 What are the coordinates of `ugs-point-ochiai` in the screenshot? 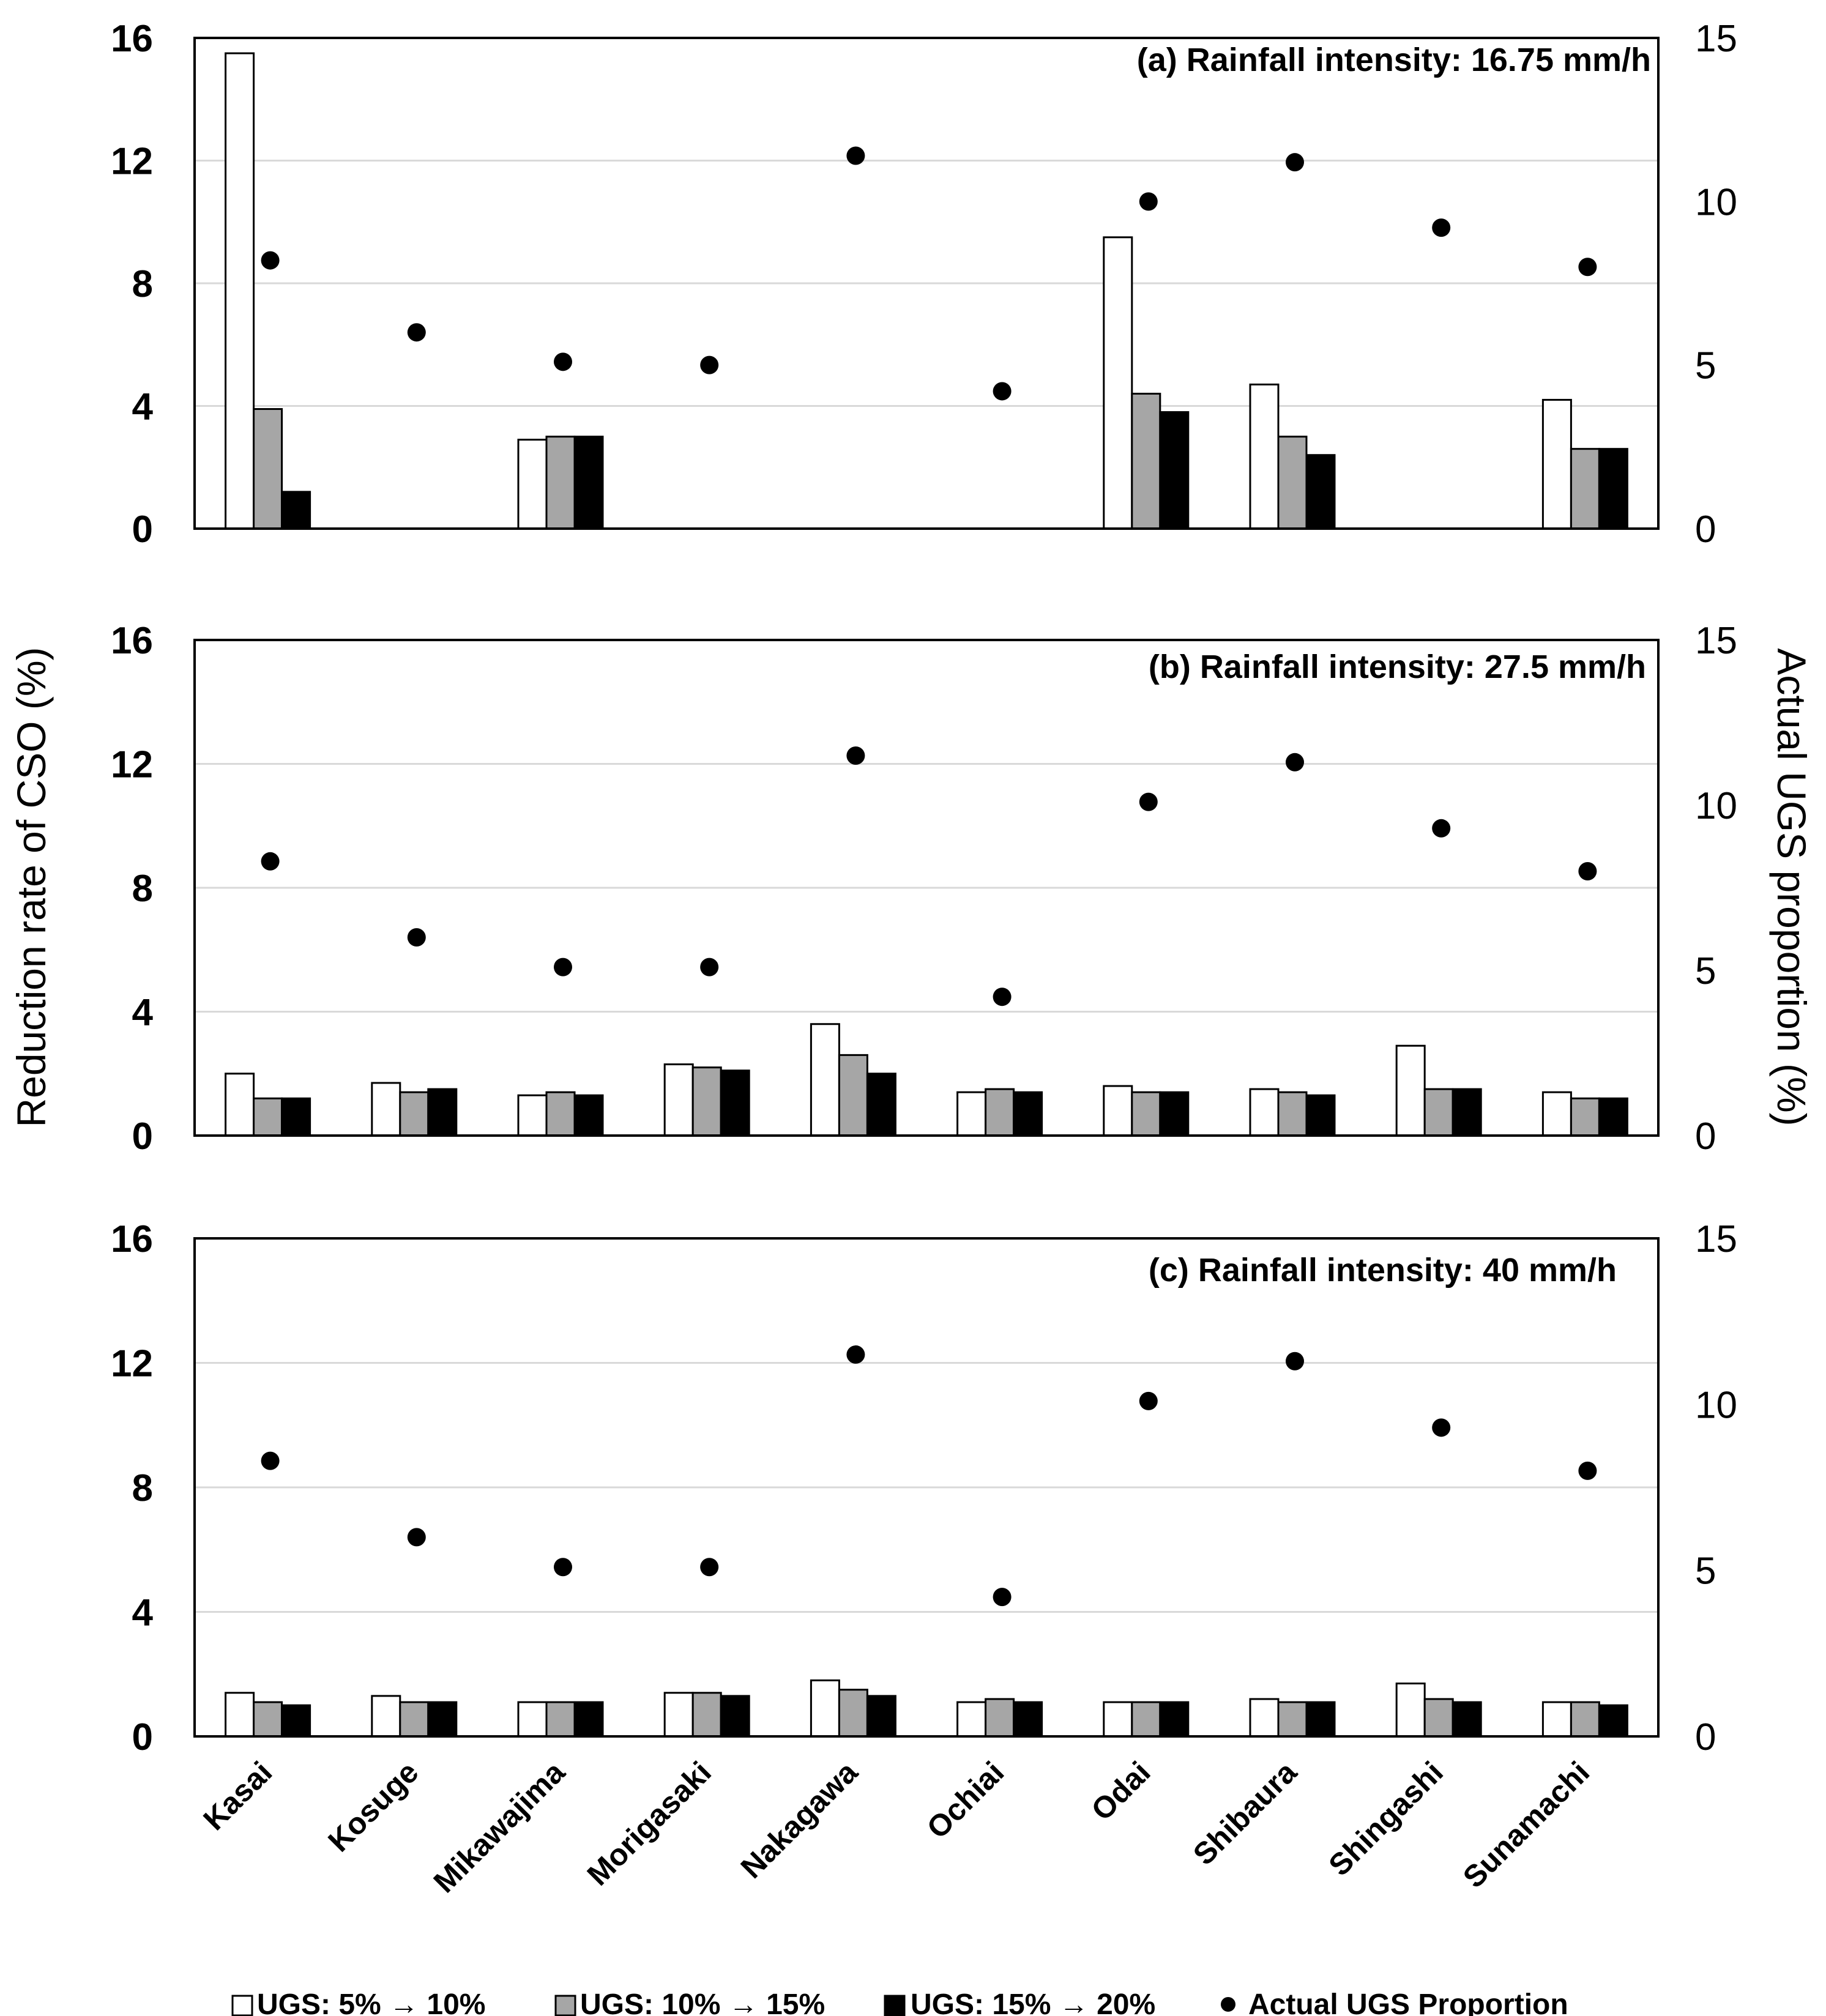 It's located at (1002, 1598).